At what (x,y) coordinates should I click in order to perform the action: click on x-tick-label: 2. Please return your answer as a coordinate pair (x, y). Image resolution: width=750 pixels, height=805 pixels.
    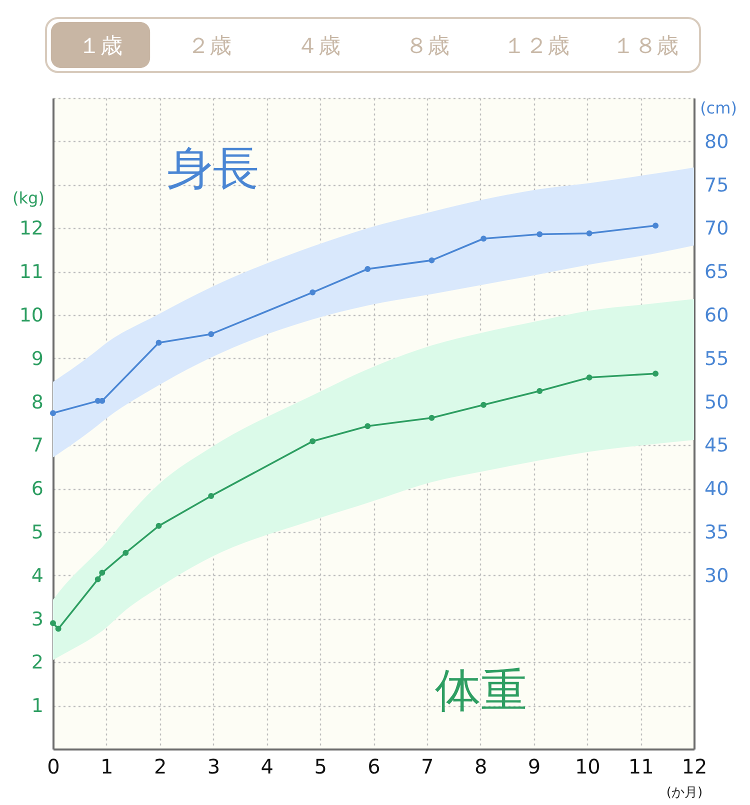
    Looking at the image, I should click on (160, 766).